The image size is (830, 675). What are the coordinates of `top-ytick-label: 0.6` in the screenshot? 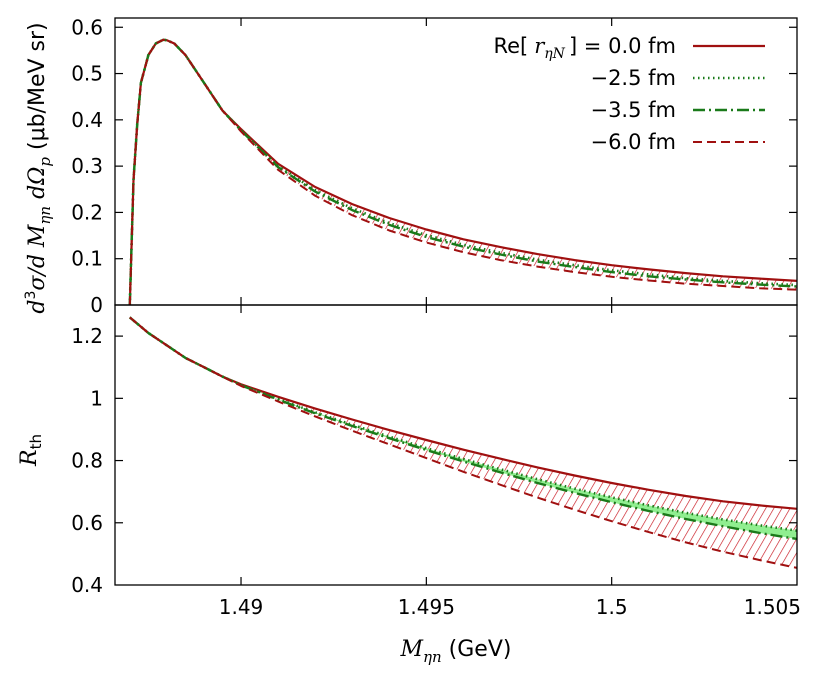 It's located at (87, 27).